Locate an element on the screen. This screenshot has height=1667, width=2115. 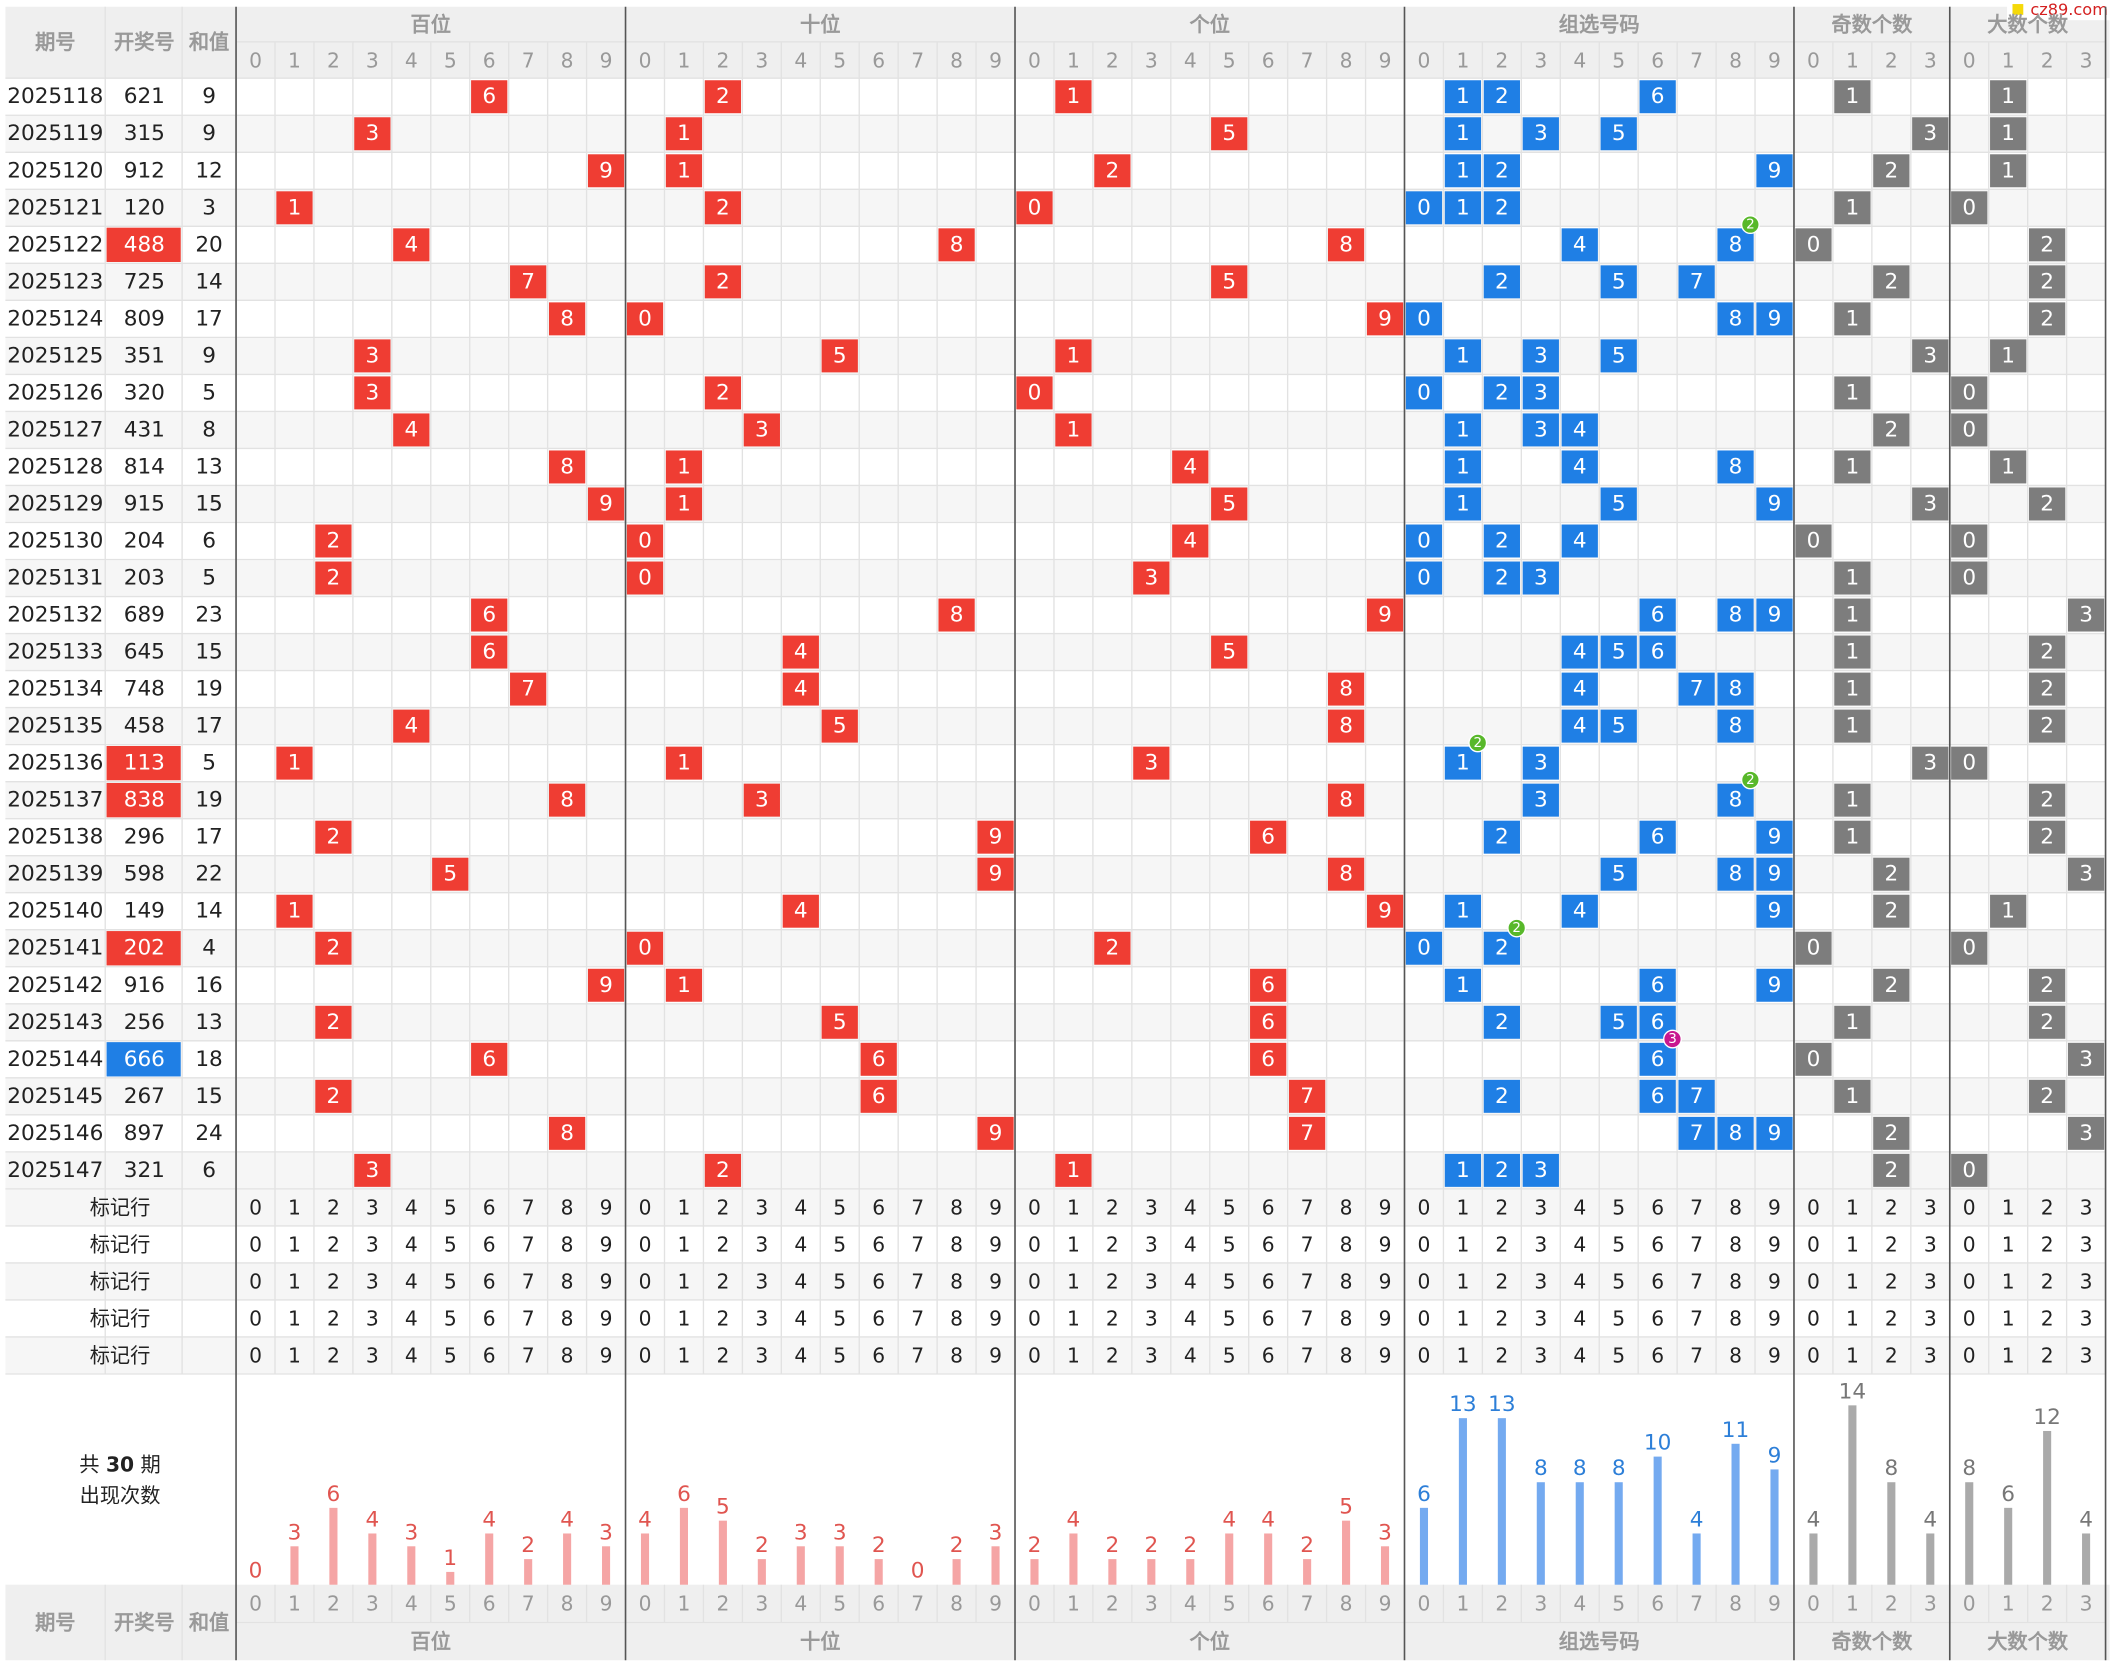
count-label: 5 is located at coordinates (723, 1507).